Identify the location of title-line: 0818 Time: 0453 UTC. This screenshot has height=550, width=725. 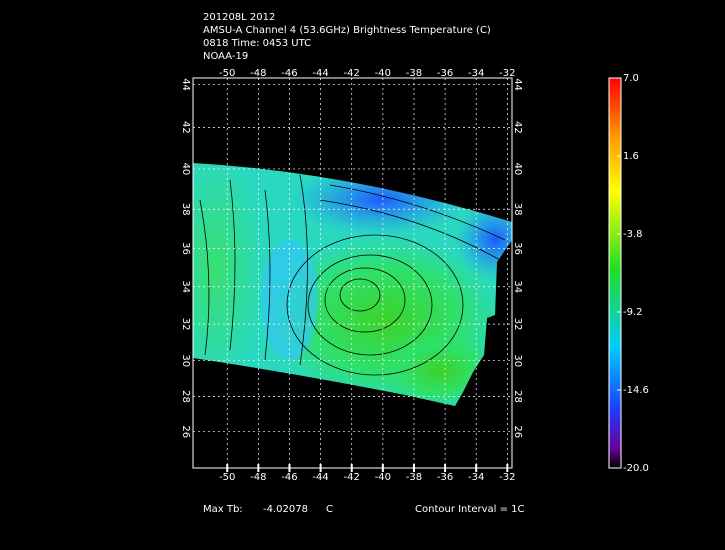
(257, 43).